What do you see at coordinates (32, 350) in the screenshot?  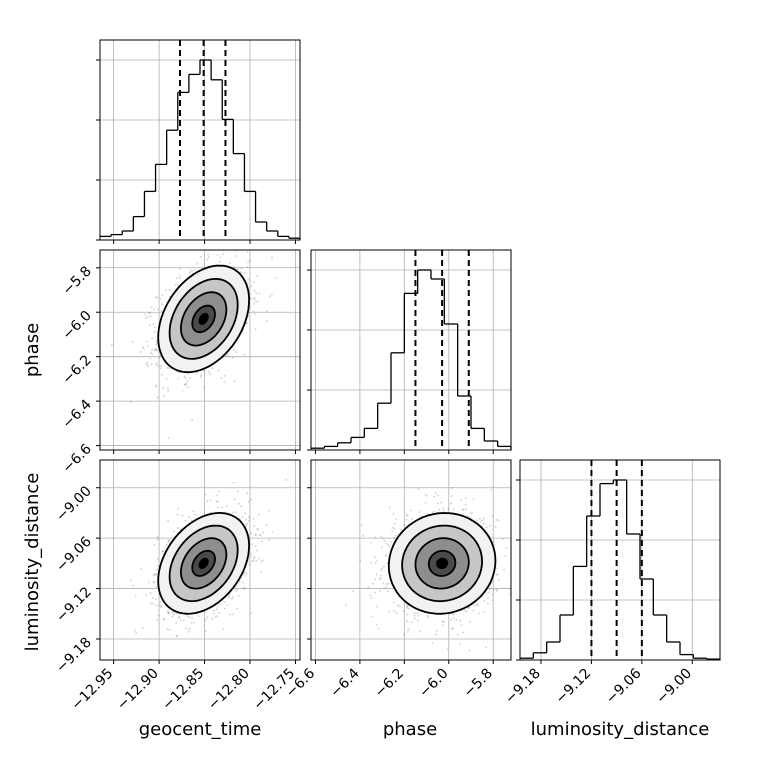 I see `y-axis-label-phase: phase` at bounding box center [32, 350].